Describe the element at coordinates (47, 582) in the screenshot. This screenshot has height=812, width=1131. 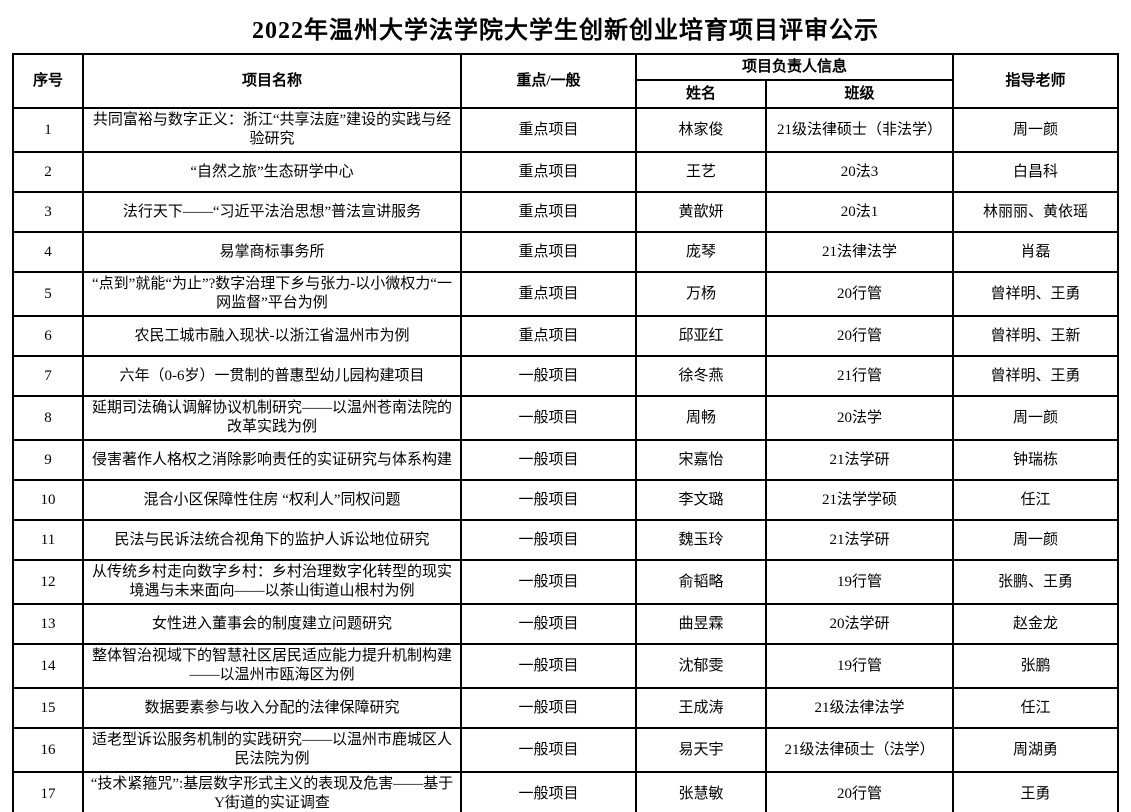
I see `row-index: 12` at that location.